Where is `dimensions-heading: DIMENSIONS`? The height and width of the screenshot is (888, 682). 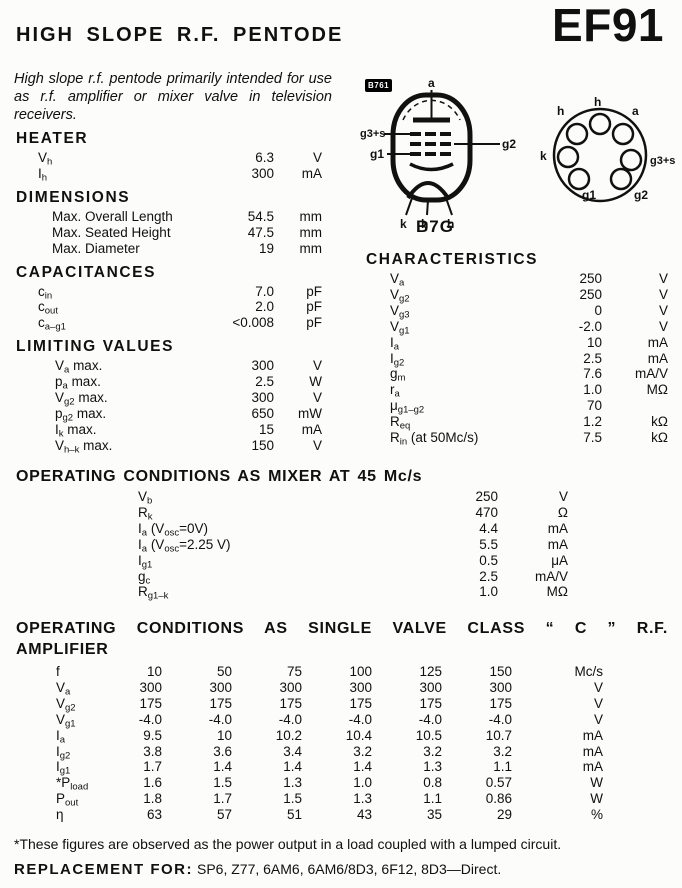 dimensions-heading: DIMENSIONS is located at coordinates (73, 197).